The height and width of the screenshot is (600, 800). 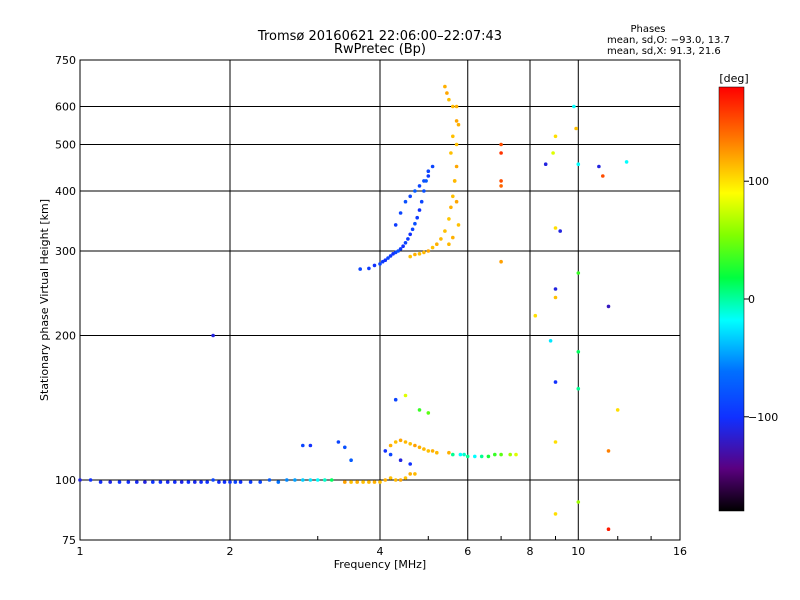 What do you see at coordinates (763, 417) in the screenshot?
I see `colorbar-tick-label: −100` at bounding box center [763, 417].